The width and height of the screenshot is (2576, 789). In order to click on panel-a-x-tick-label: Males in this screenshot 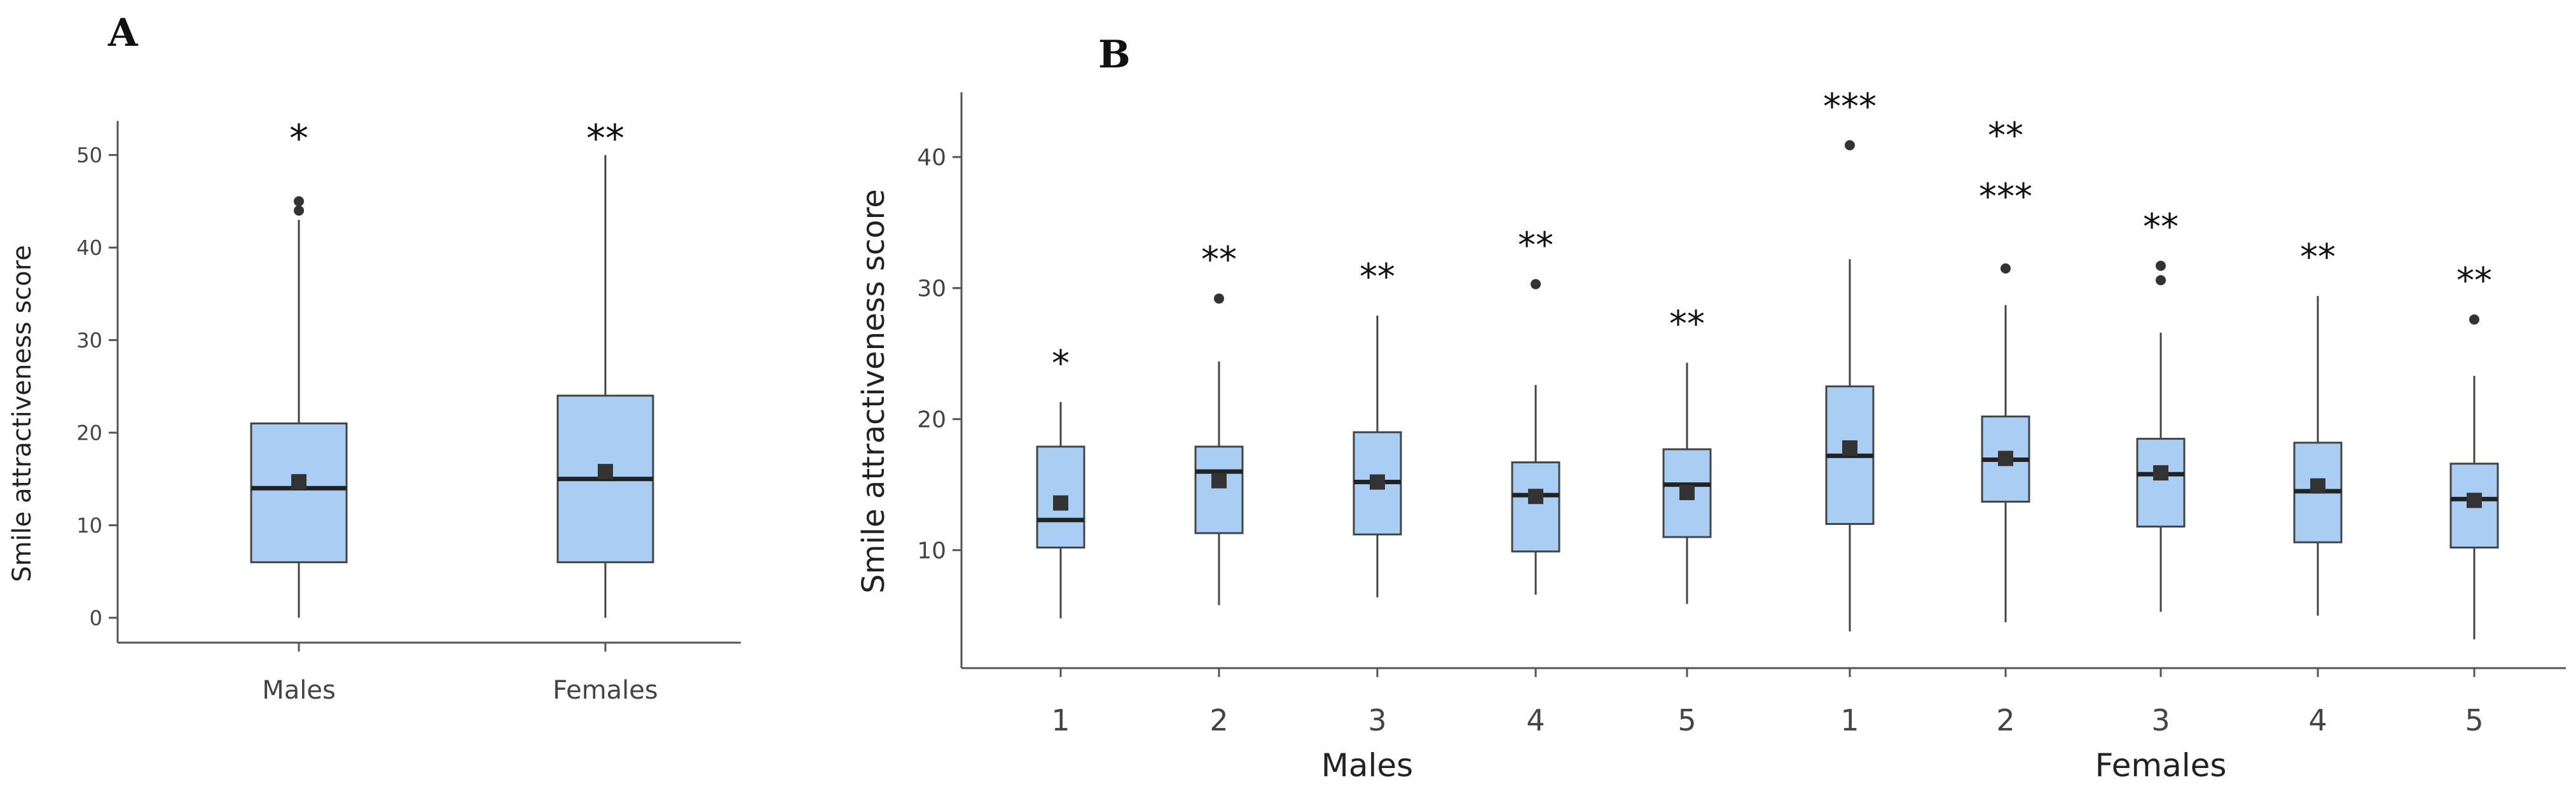, I will do `click(299, 690)`.